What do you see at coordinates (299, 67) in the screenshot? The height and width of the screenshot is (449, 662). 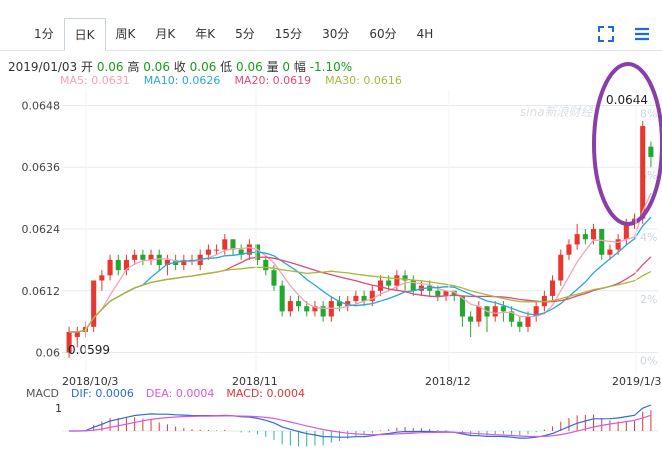 I see `change-label: 幅` at bounding box center [299, 67].